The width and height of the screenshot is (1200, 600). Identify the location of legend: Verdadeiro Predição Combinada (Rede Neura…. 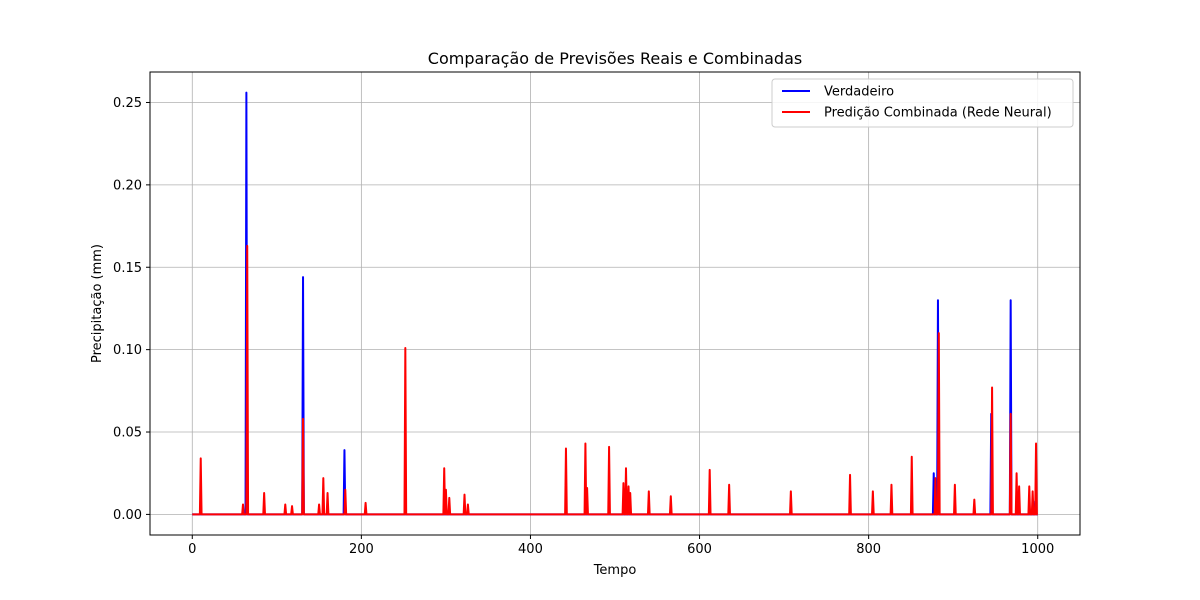
(922, 103).